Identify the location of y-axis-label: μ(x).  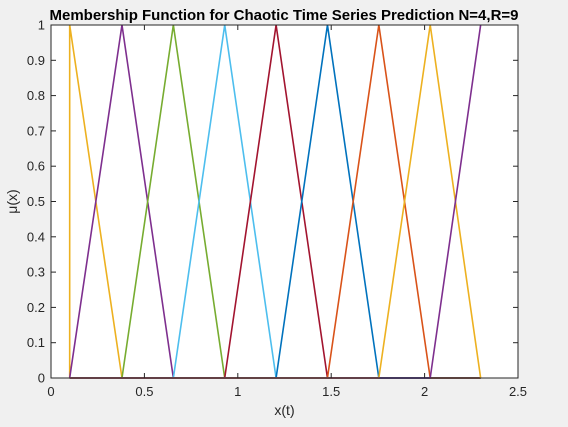
(12, 201).